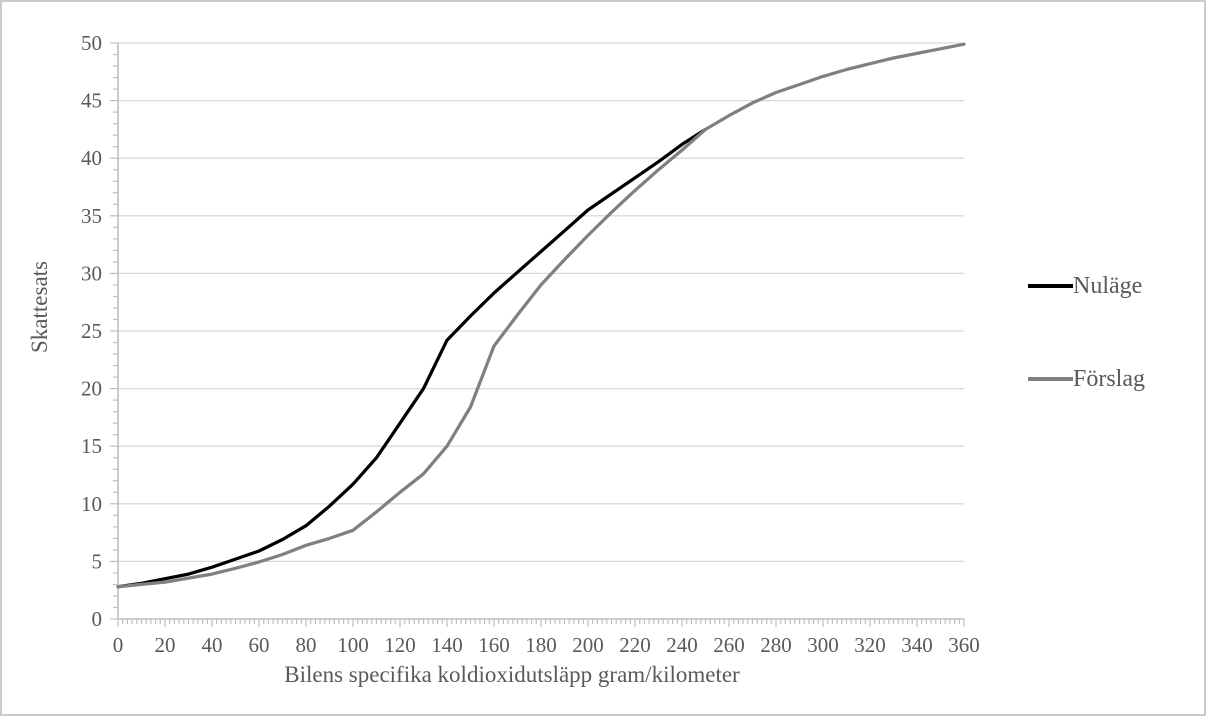  Describe the element at coordinates (91, 101) in the screenshot. I see `y-tick-label: 45` at that location.